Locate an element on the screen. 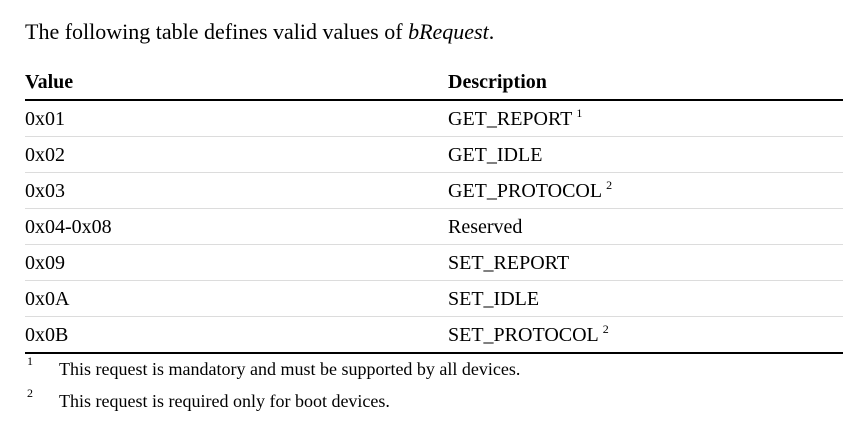  description-cell: SET_PROTOCOL 2 is located at coordinates (528, 336).